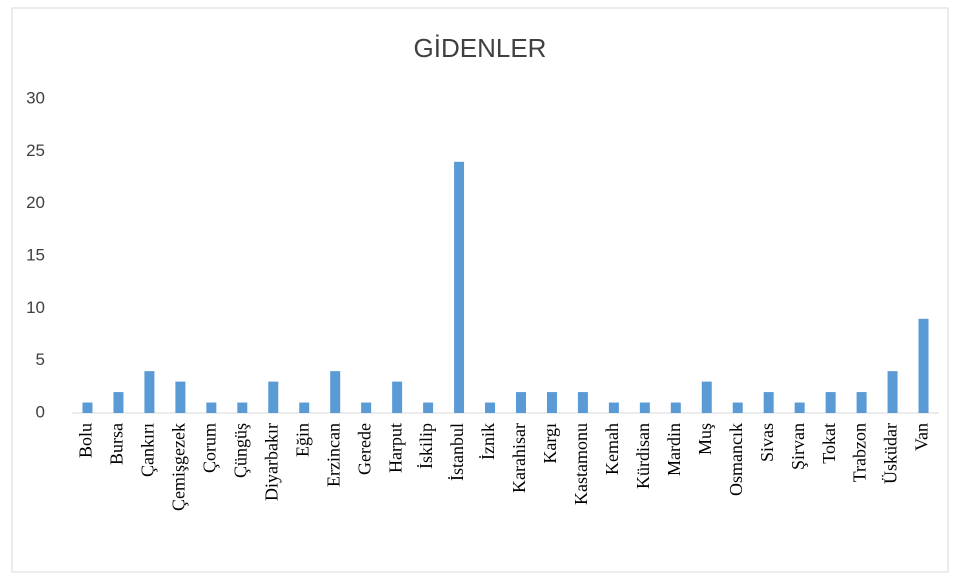 This screenshot has height=581, width=960. I want to click on x-tick-label: Çorum, so click(209, 448).